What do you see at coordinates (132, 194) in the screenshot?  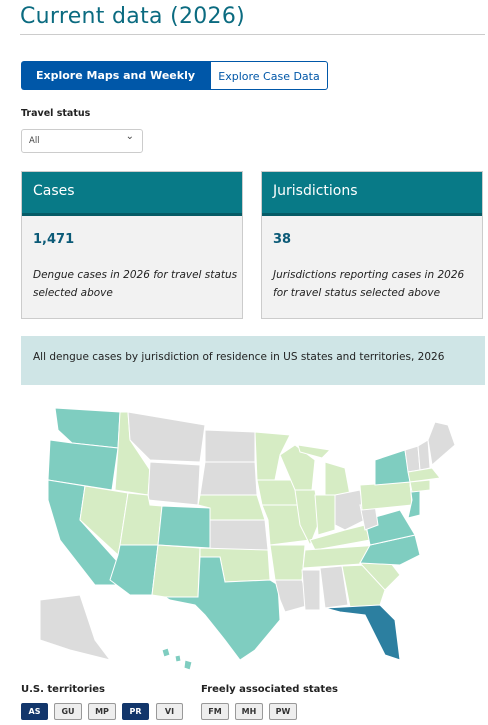 I see `card-title: Cases` at bounding box center [132, 194].